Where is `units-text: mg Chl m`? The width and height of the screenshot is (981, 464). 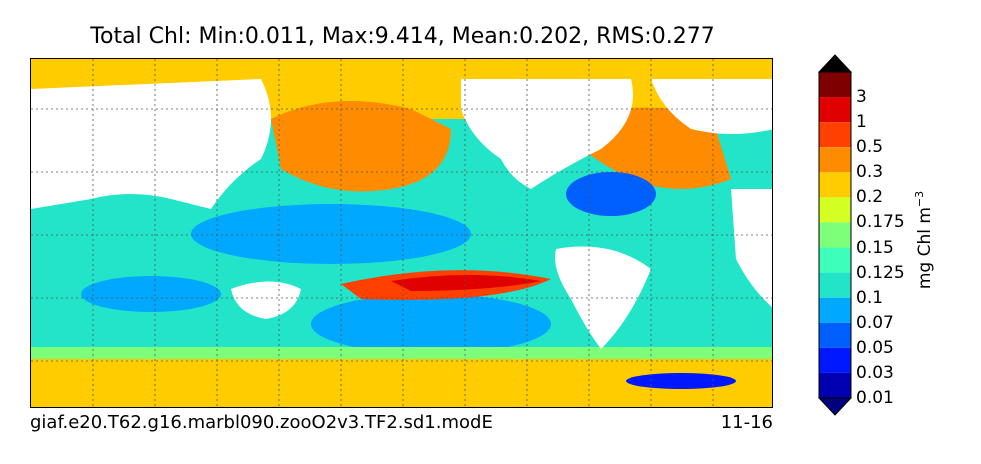 units-text: mg Chl m is located at coordinates (924, 248).